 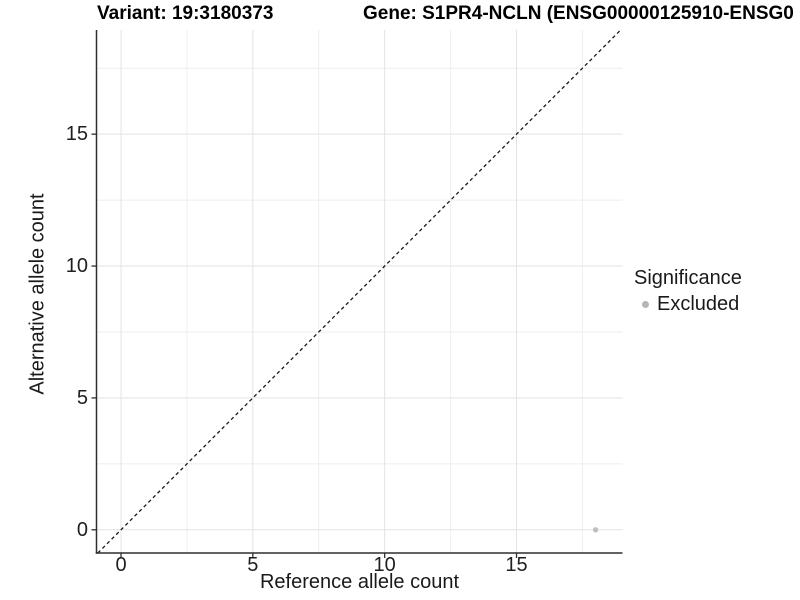 What do you see at coordinates (688, 291) in the screenshot?
I see `legend: Significance Excluded` at bounding box center [688, 291].